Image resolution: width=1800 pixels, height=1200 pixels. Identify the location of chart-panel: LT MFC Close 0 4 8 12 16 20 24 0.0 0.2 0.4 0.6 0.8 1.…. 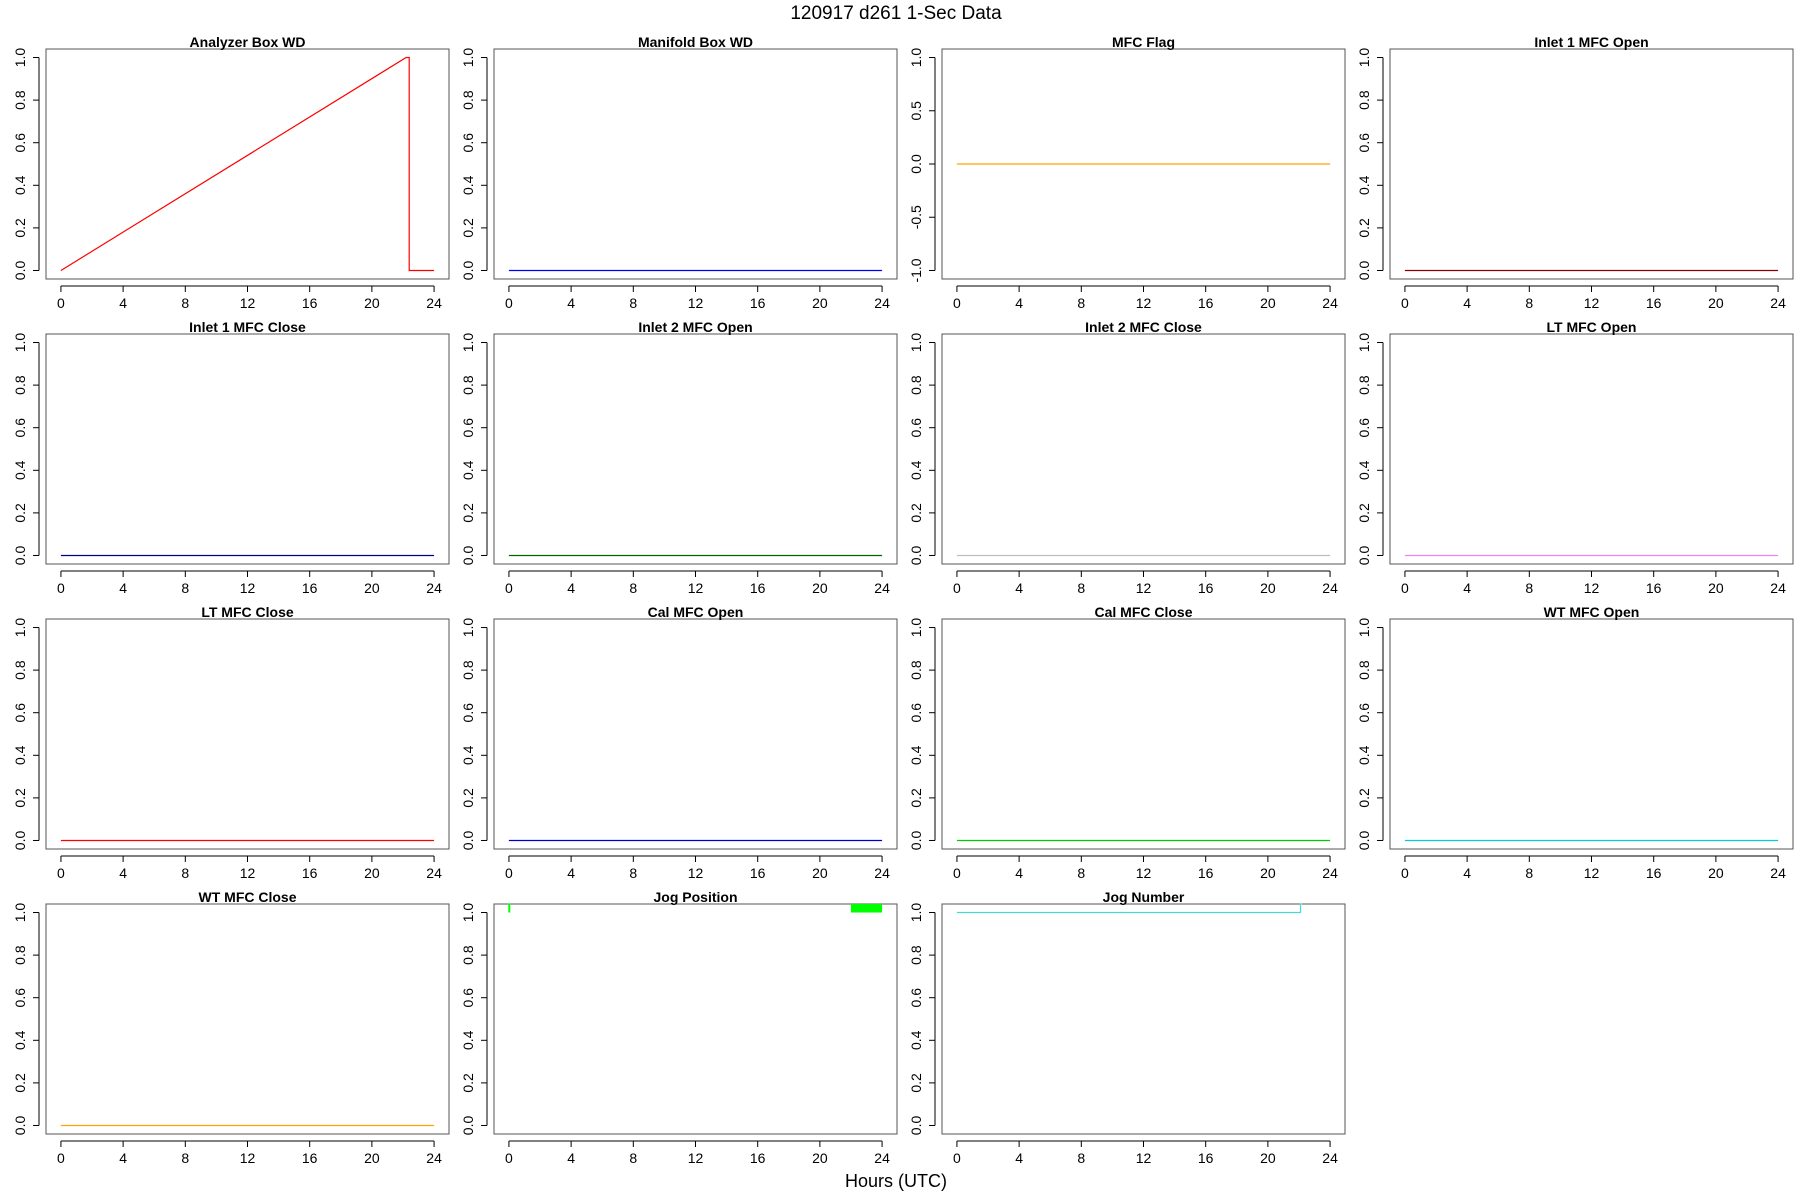
(231, 742).